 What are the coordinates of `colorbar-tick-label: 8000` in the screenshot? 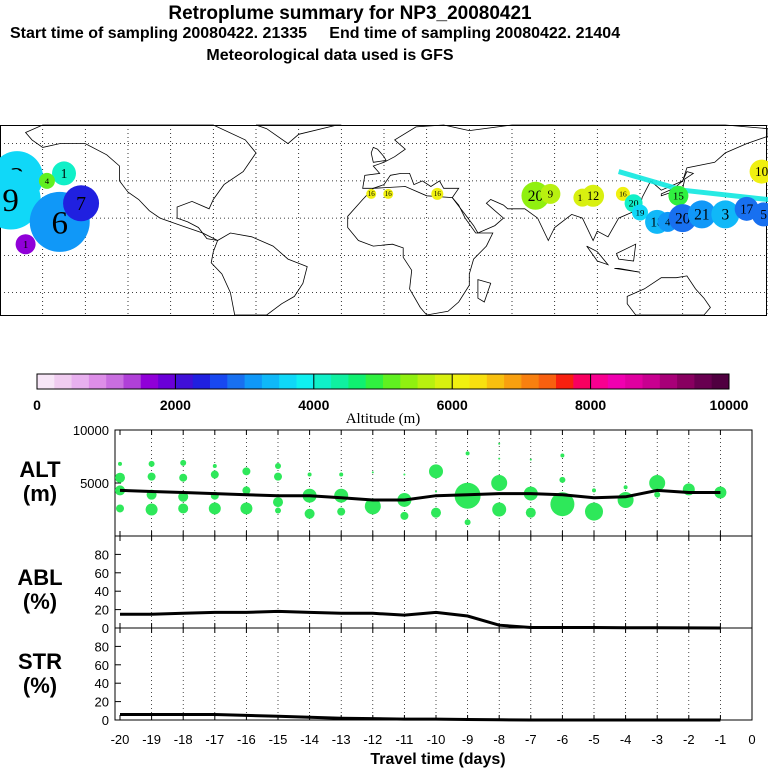 It's located at (590, 405).